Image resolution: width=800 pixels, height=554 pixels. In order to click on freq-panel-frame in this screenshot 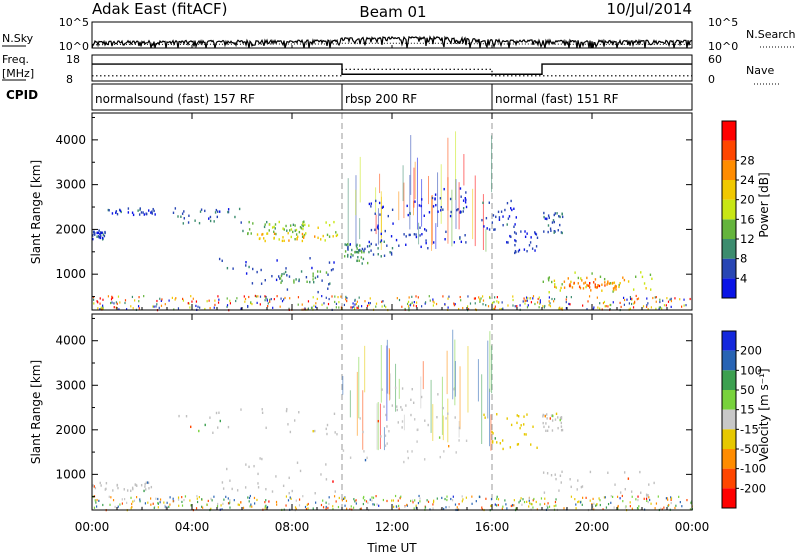, I will do `click(392, 68)`.